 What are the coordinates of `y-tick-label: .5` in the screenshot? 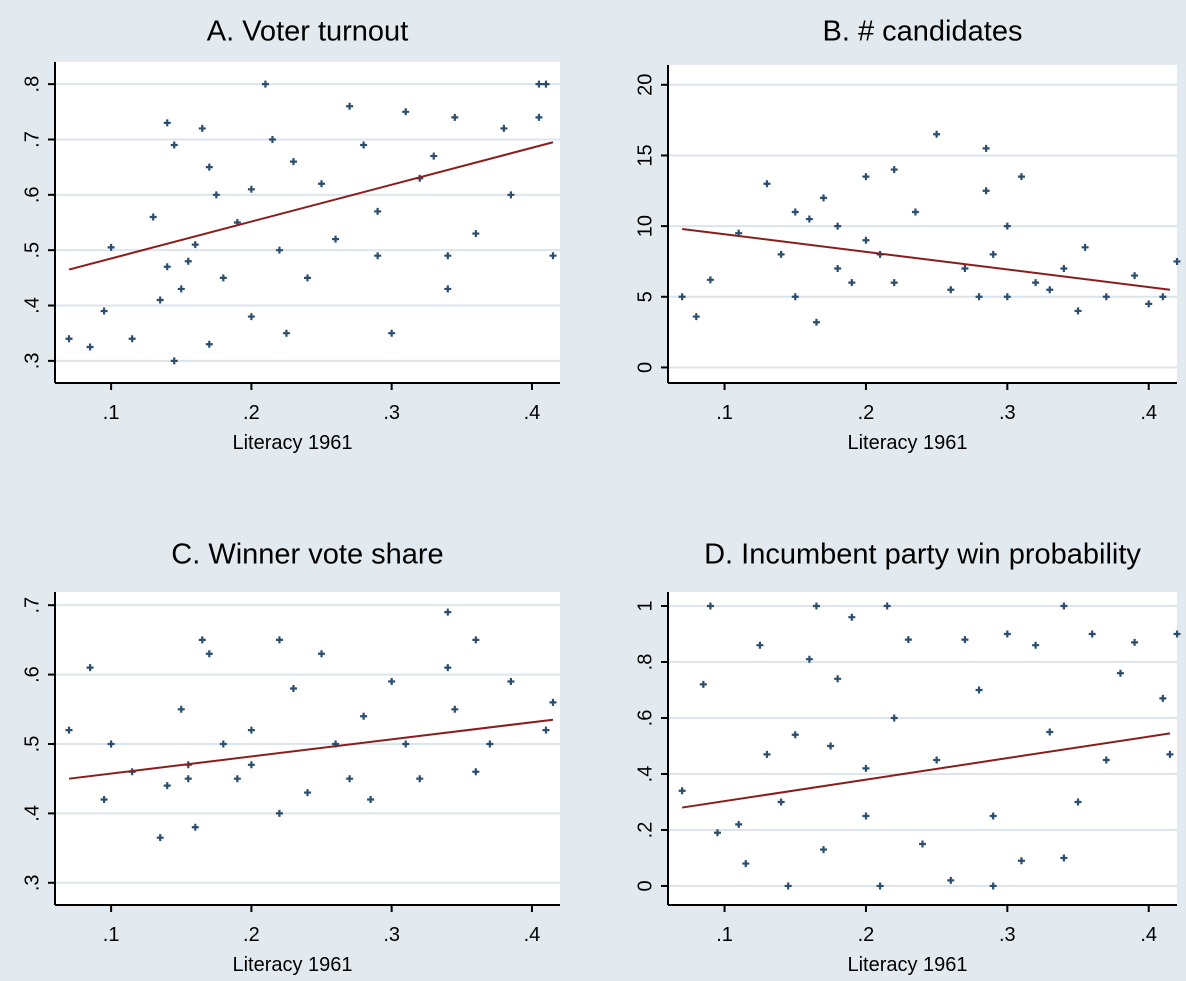 It's located at (32, 250).